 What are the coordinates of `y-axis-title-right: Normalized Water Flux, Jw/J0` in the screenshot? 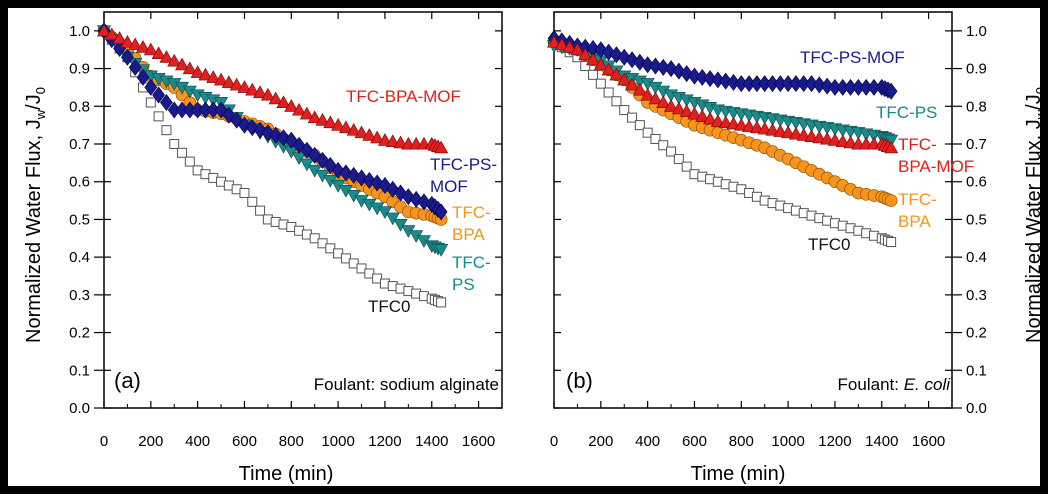 It's located at (1035, 215).